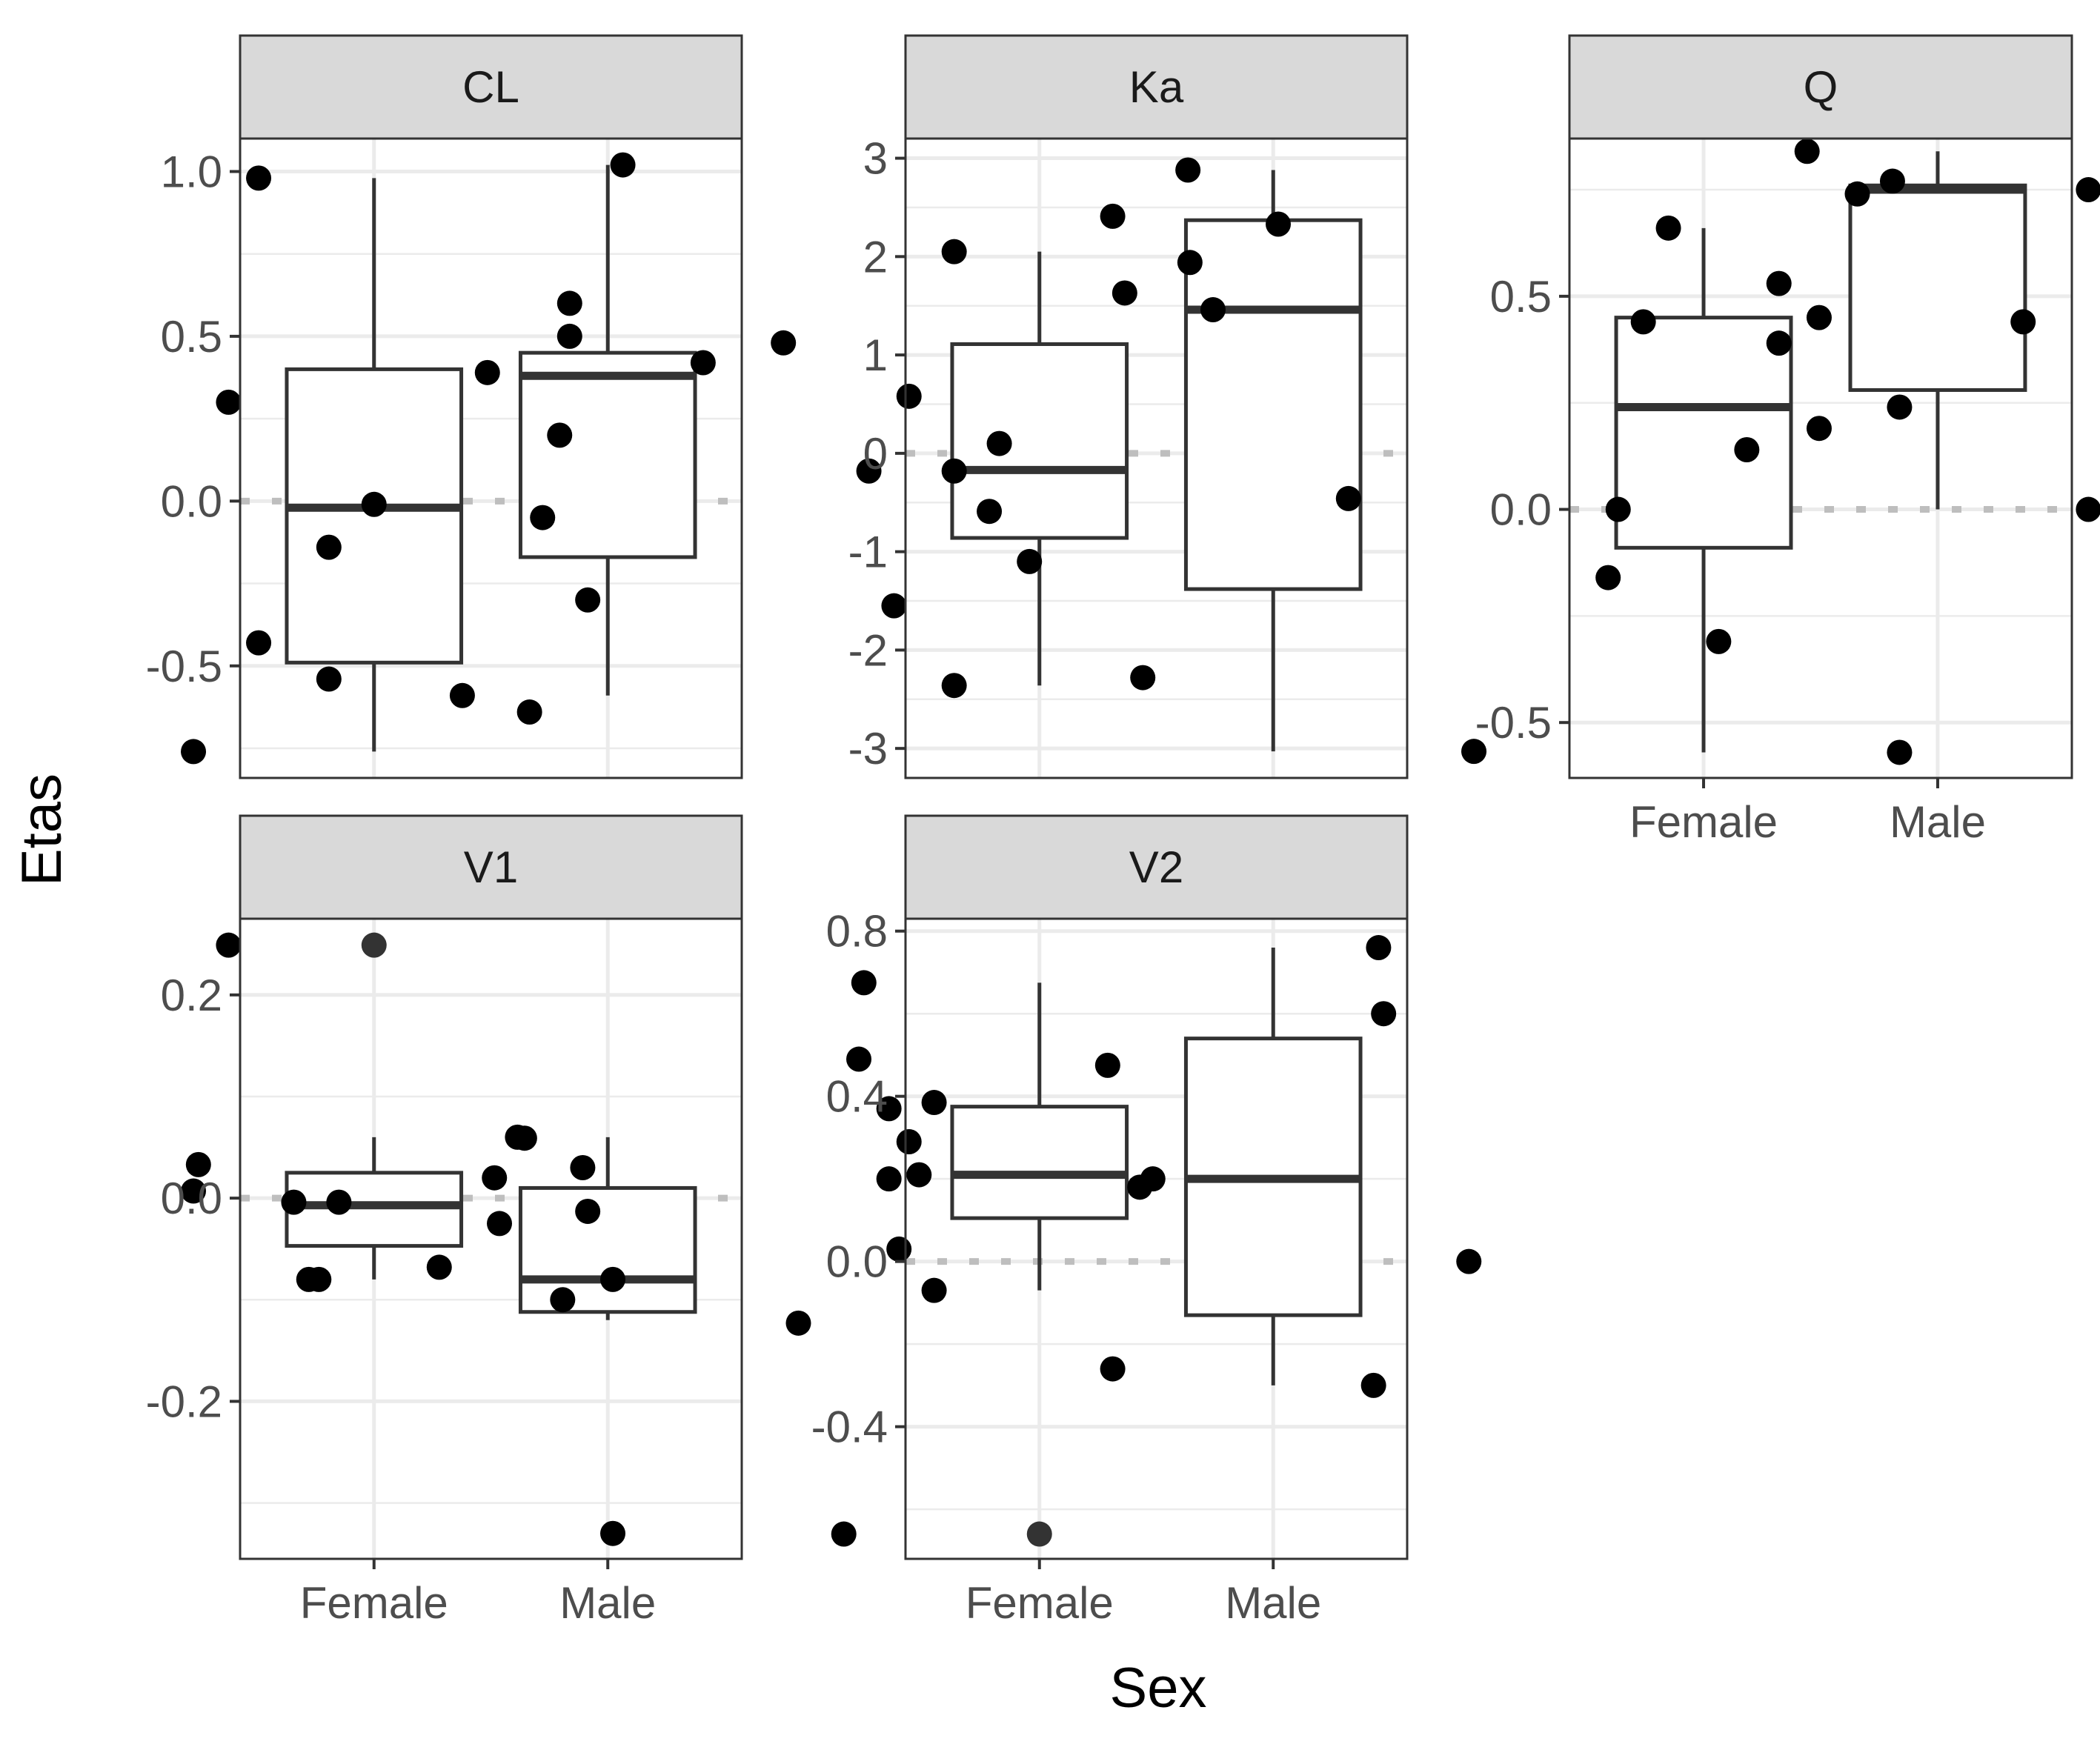  What do you see at coordinates (875, 257) in the screenshot?
I see `y-tick-label: 2` at bounding box center [875, 257].